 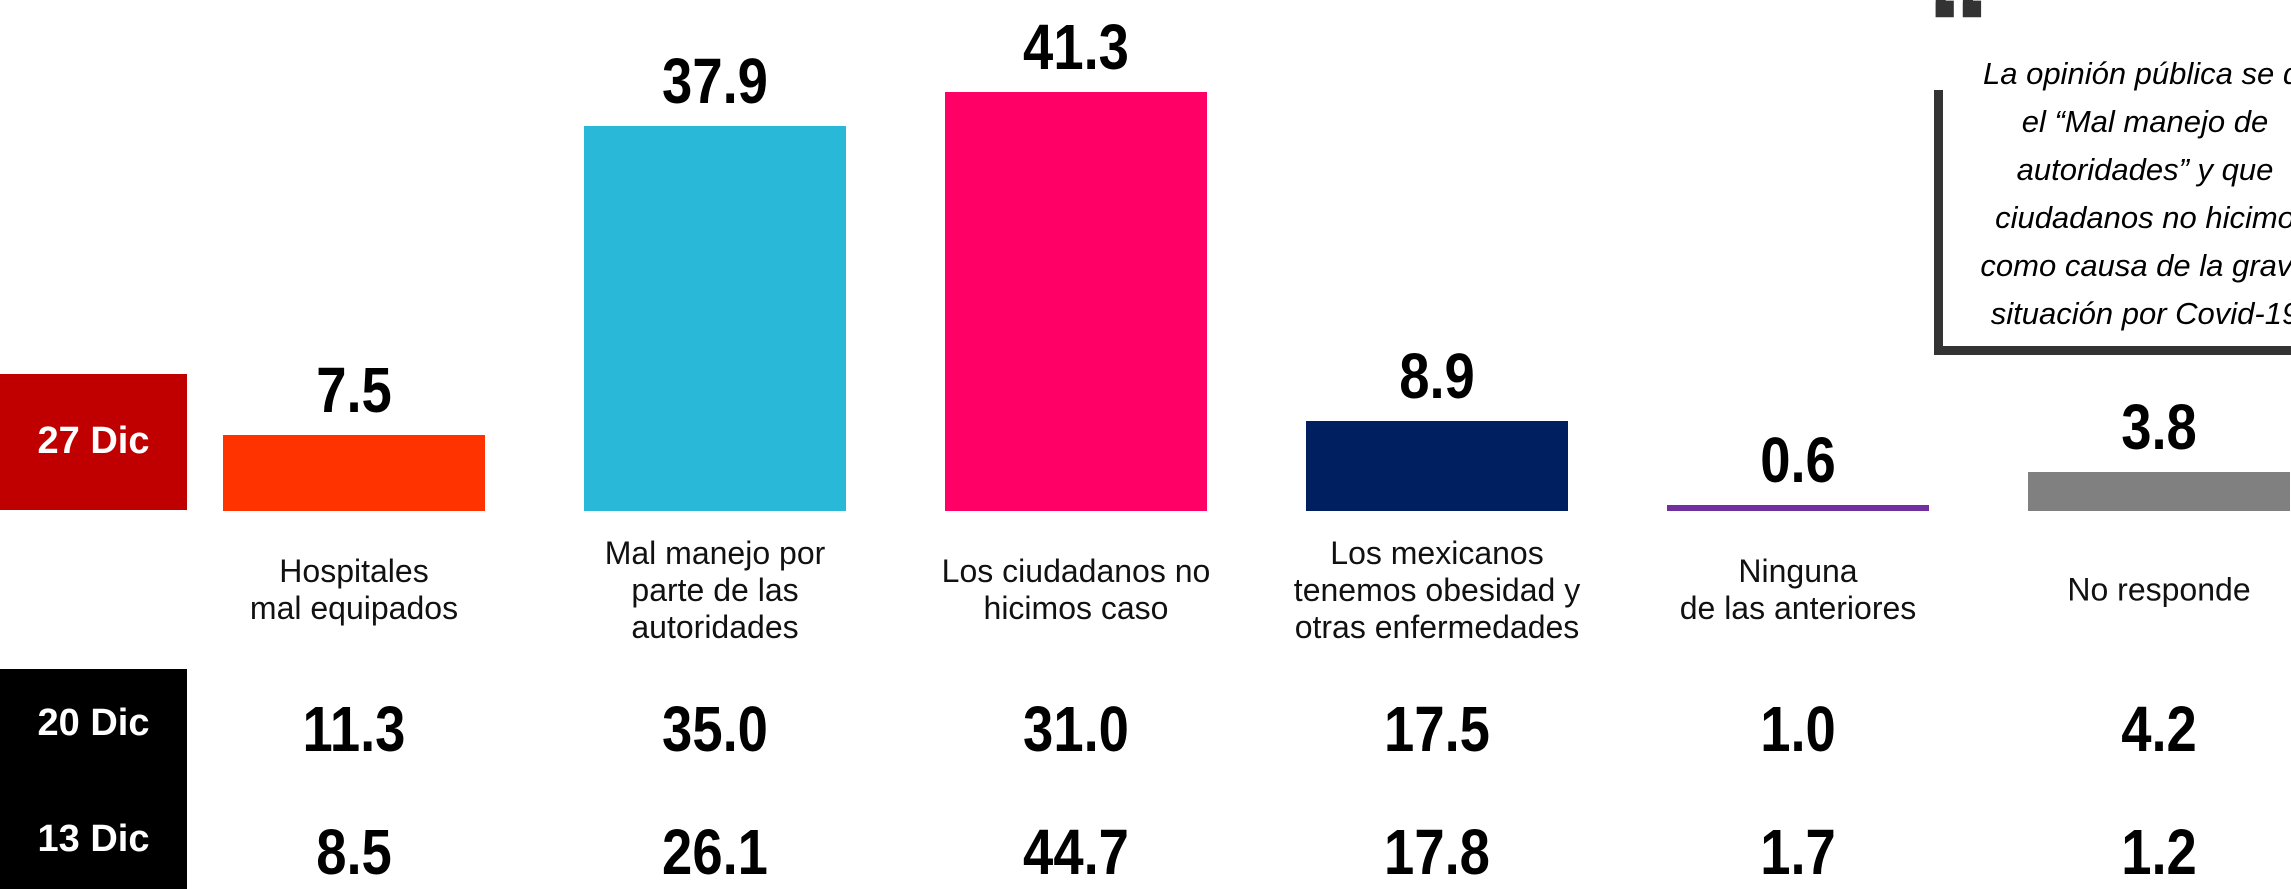 I want to click on category-label: Hospitales mal equipados, so click(x=354, y=589).